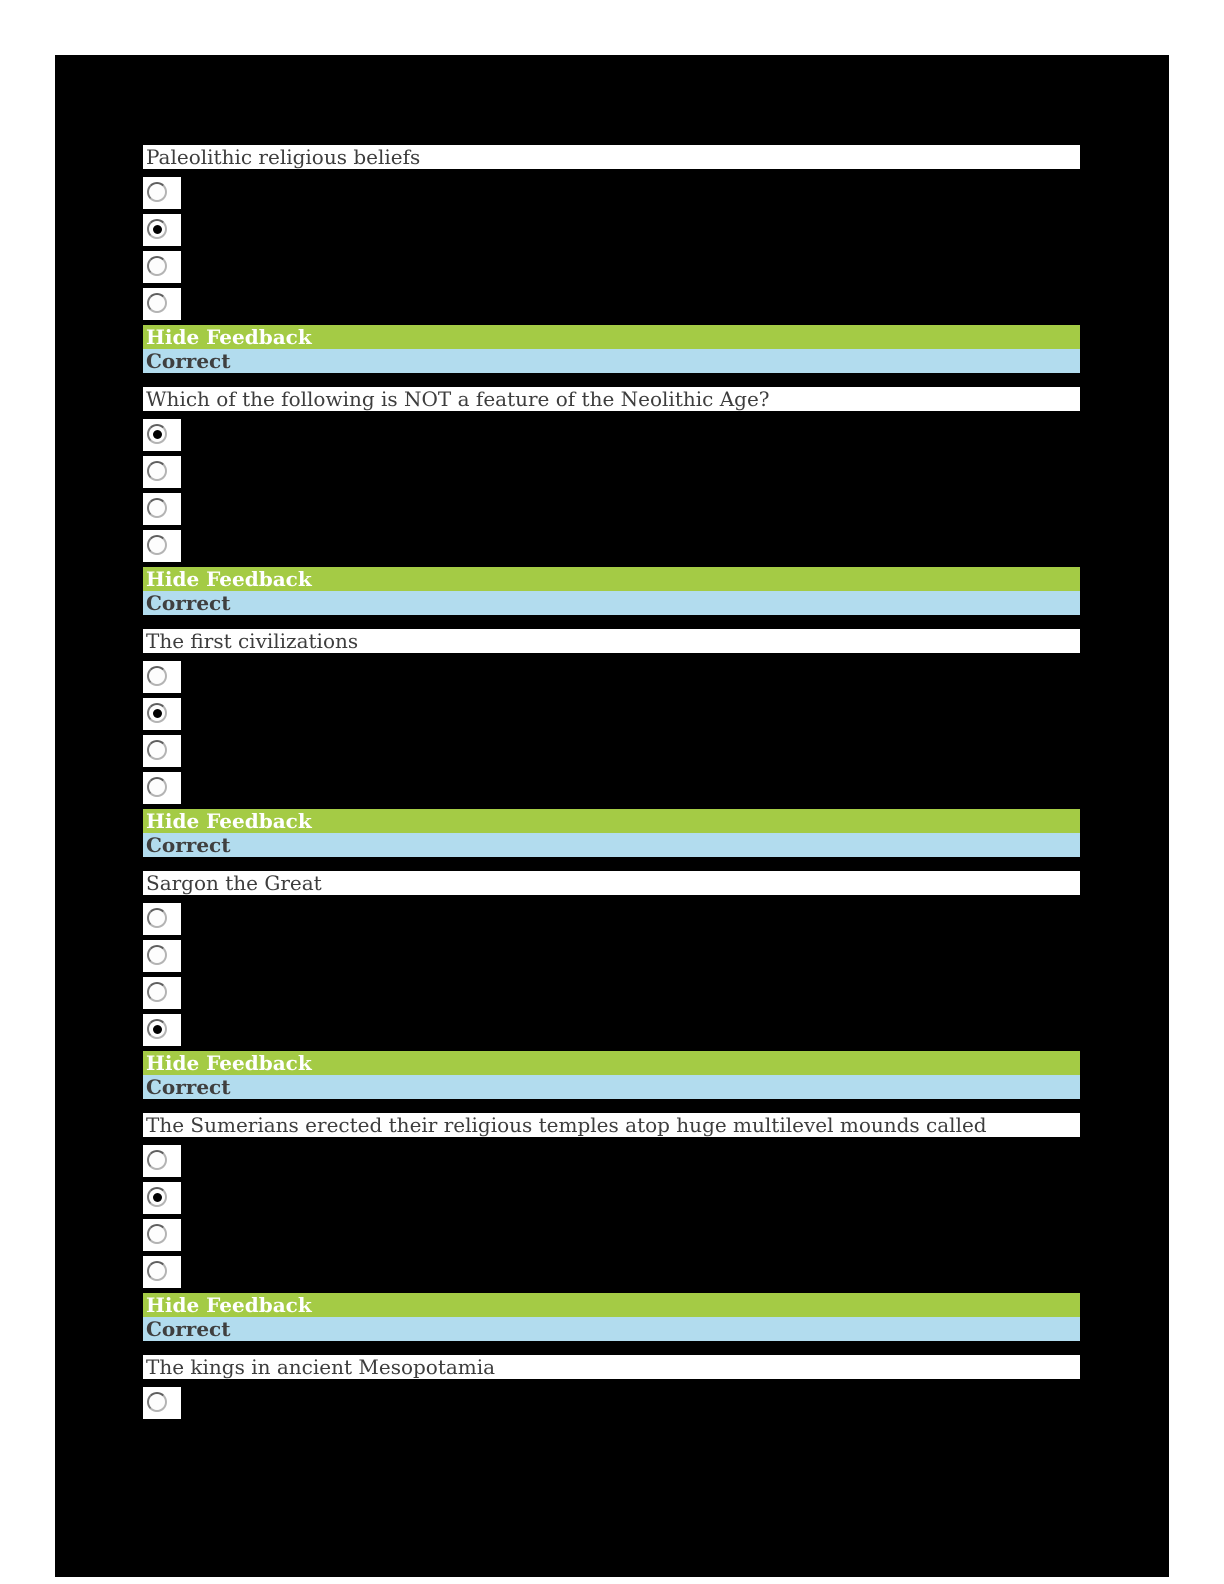 The image size is (1224, 1584). What do you see at coordinates (611, 641) in the screenshot?
I see `question-title: The first civilizations` at bounding box center [611, 641].